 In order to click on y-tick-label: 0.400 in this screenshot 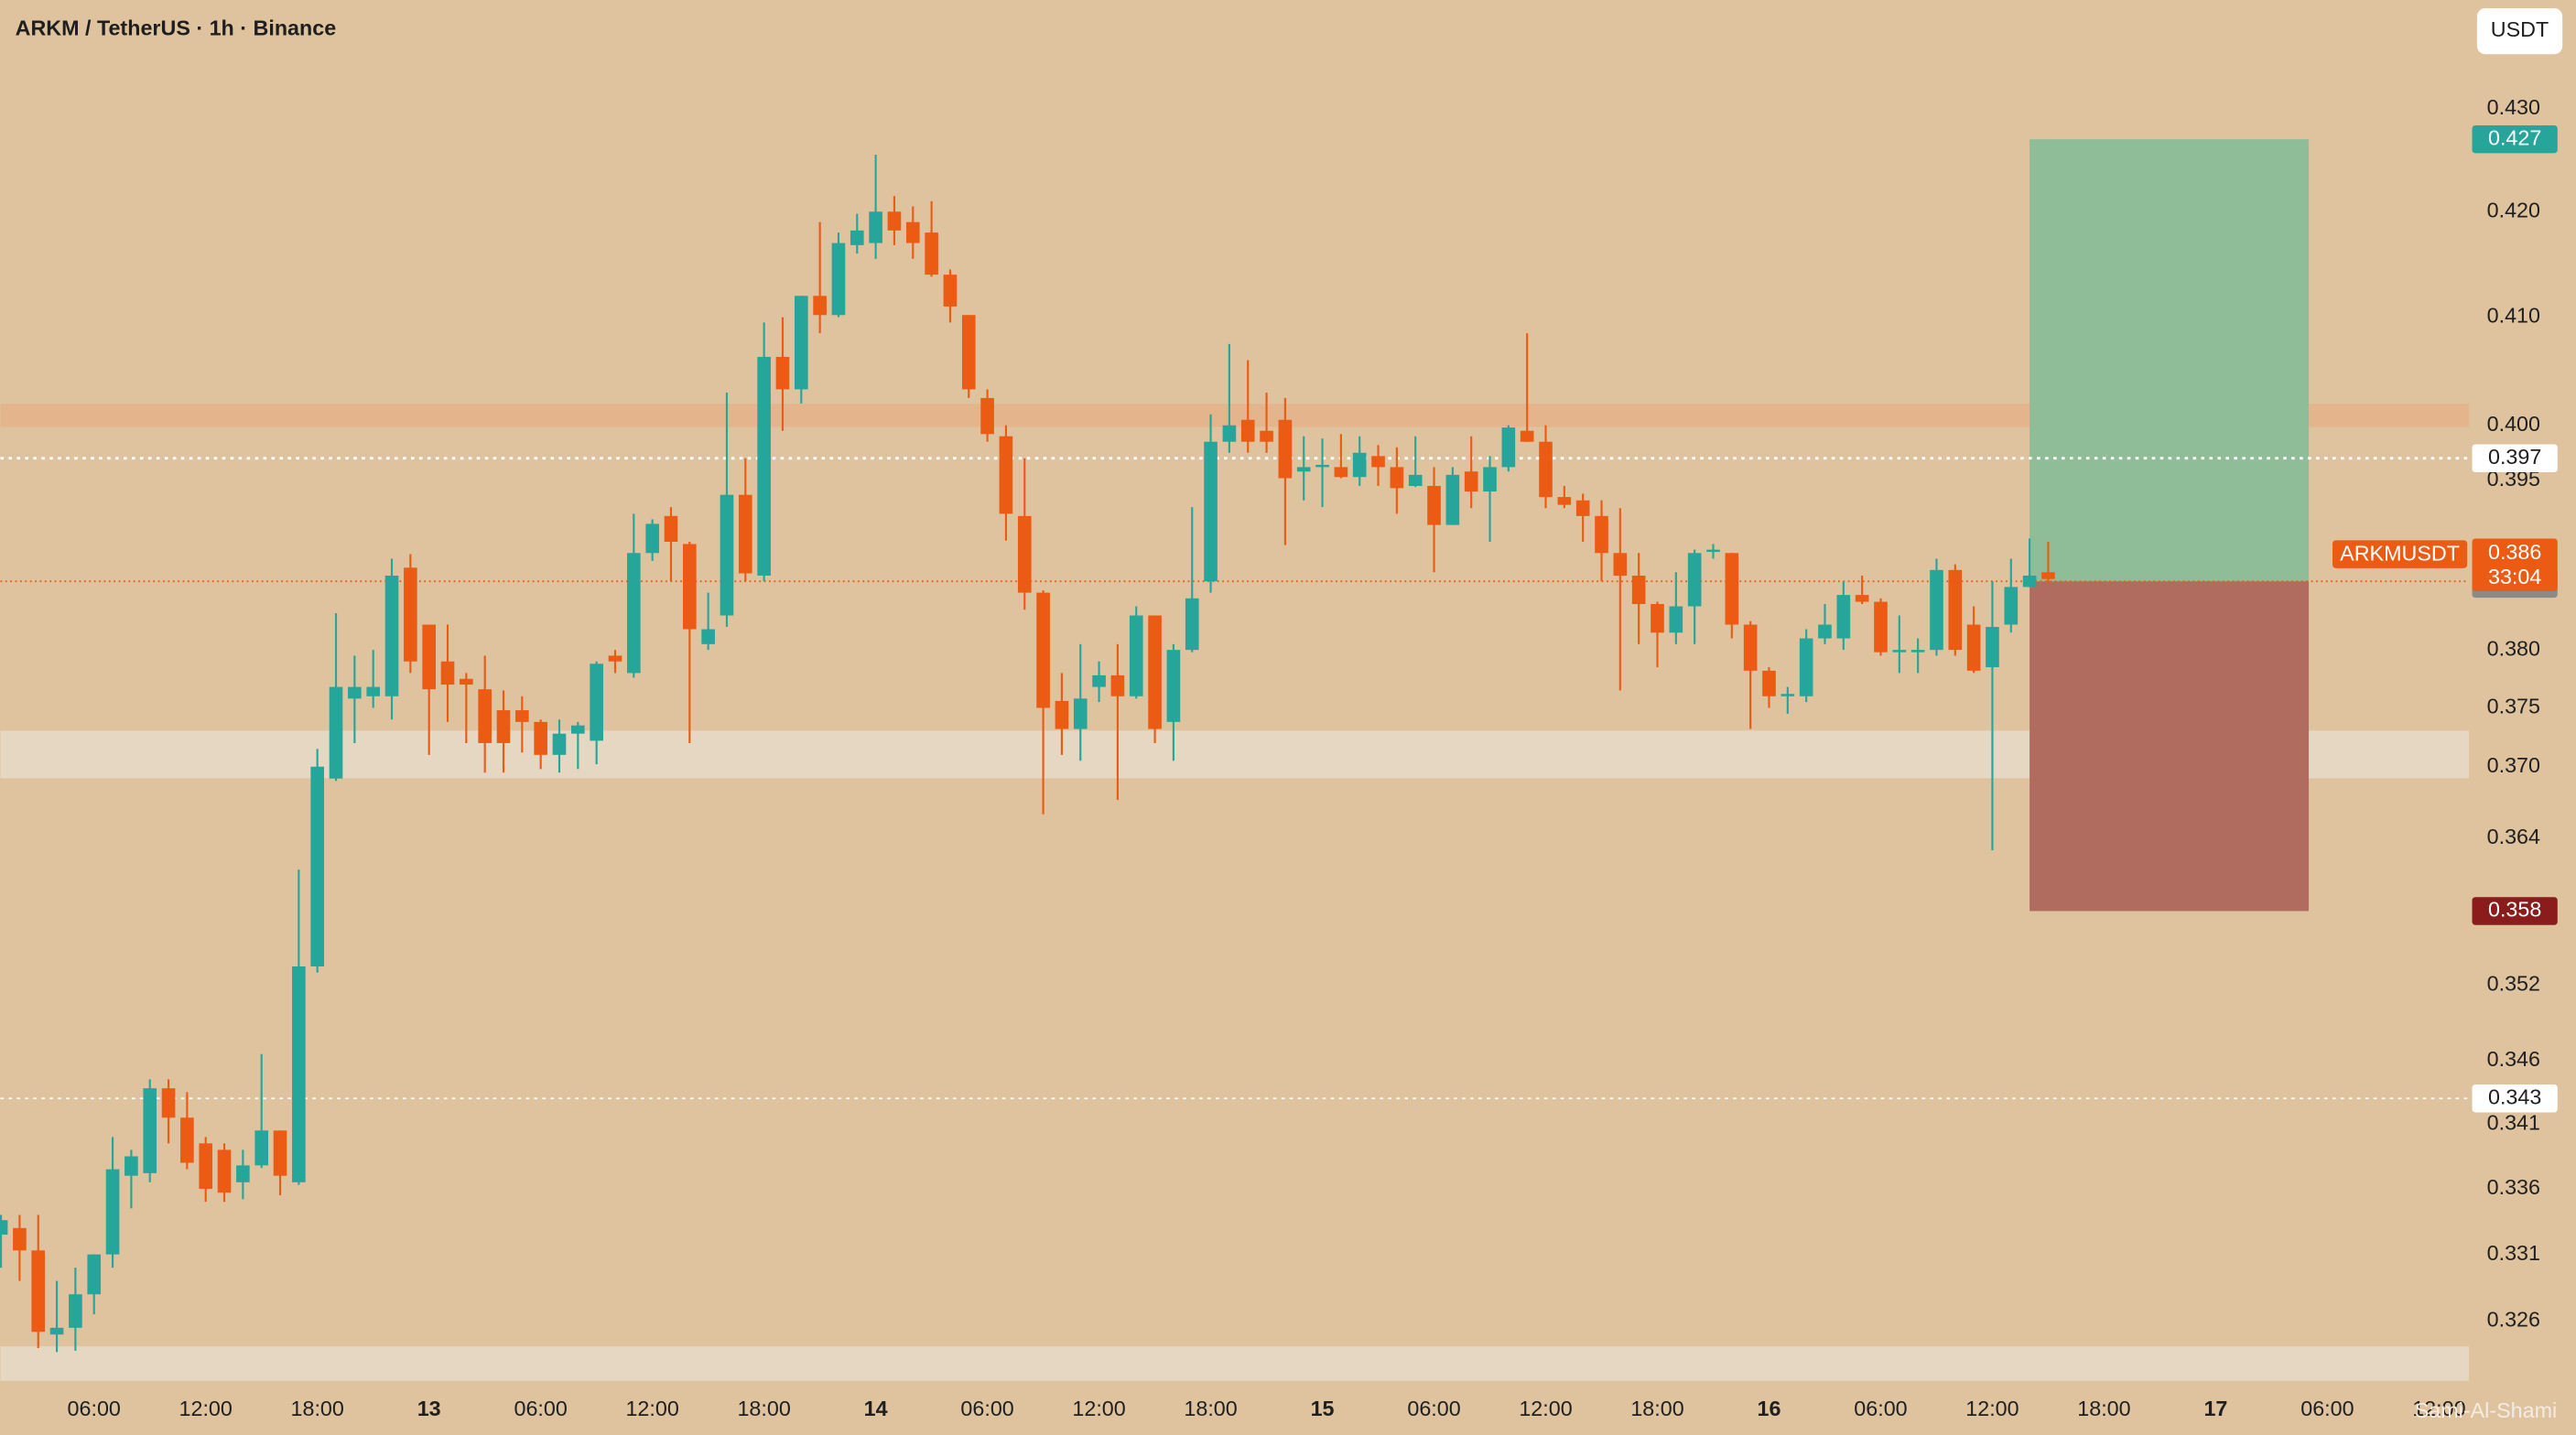, I will do `click(2514, 424)`.